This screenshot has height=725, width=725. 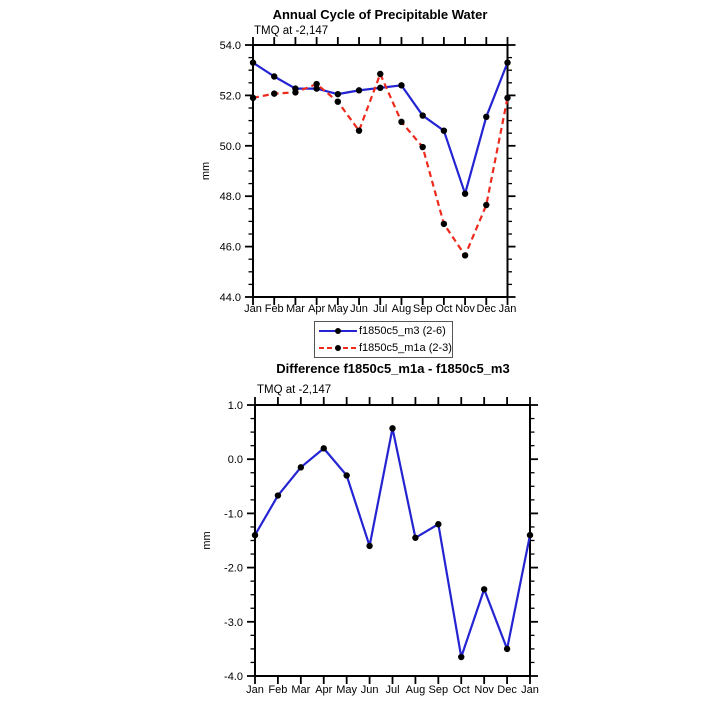 I want to click on y-tick-label: -1.0, so click(x=233, y=514).